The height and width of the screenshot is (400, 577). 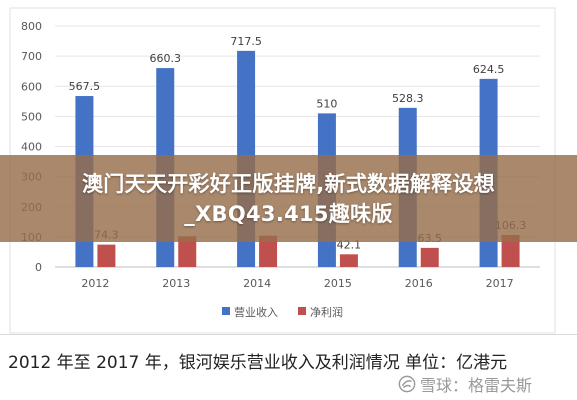 I want to click on y-tick-label: 700, so click(x=31, y=56).